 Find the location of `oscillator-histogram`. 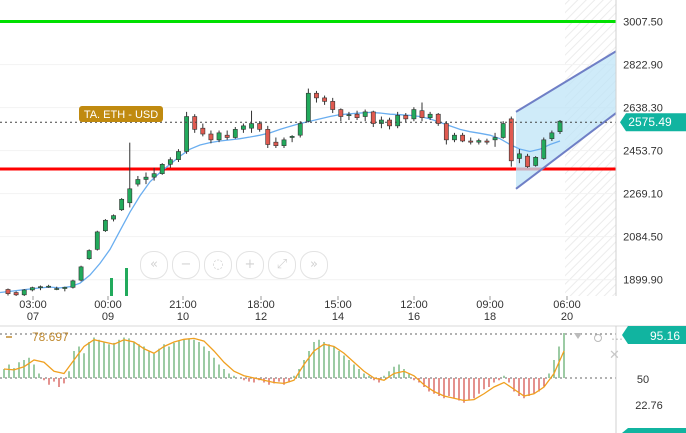

oscillator-histogram is located at coordinates (284, 368).